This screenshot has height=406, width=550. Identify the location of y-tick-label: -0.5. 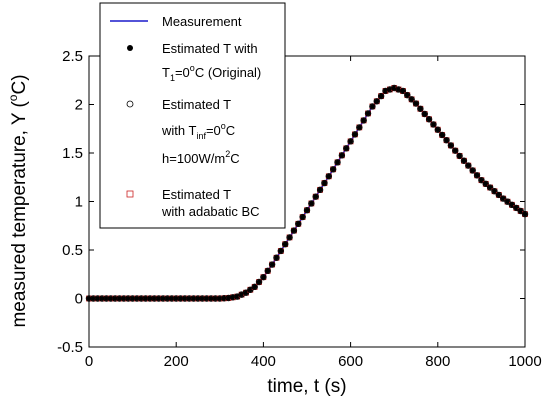
(70, 347).